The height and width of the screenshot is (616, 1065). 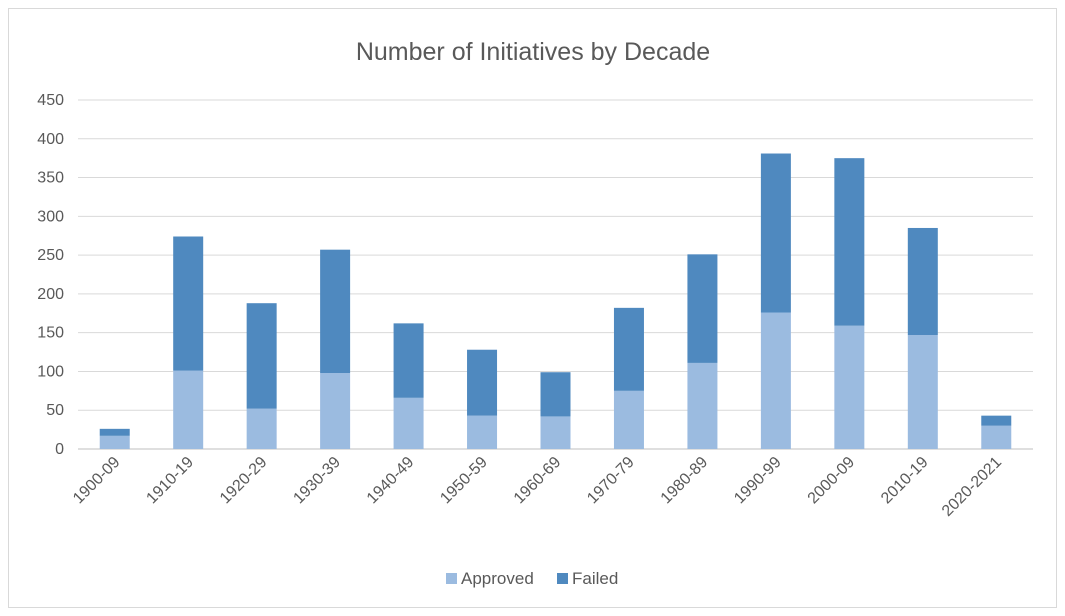 What do you see at coordinates (972, 487) in the screenshot?
I see `x-tick-label: 2020-2021` at bounding box center [972, 487].